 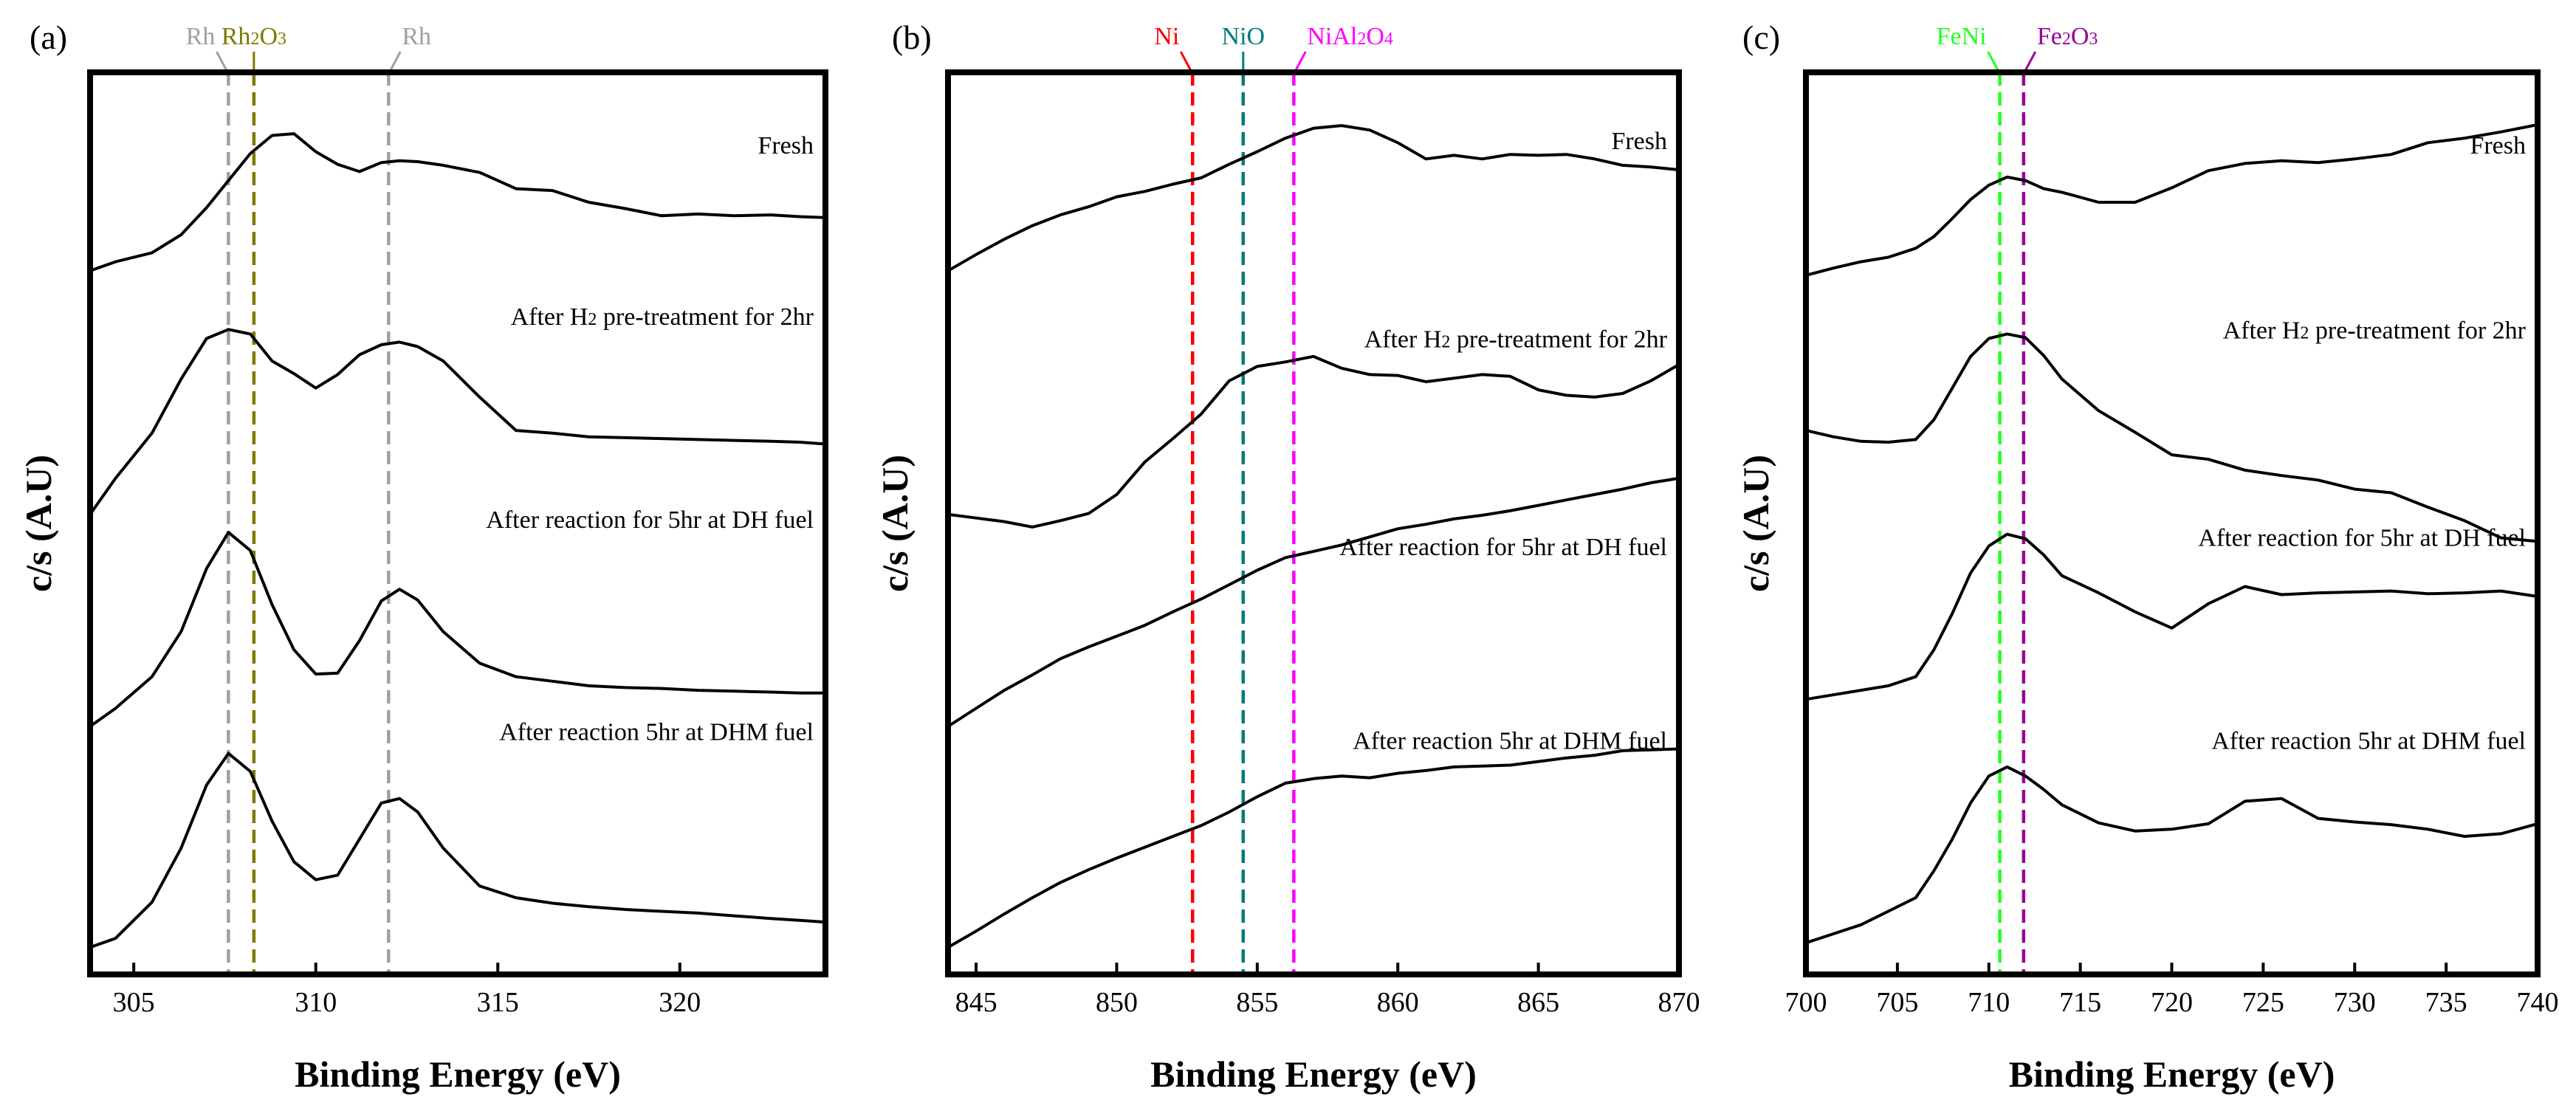 I want to click on reference-label: Ni, so click(x=1166, y=36).